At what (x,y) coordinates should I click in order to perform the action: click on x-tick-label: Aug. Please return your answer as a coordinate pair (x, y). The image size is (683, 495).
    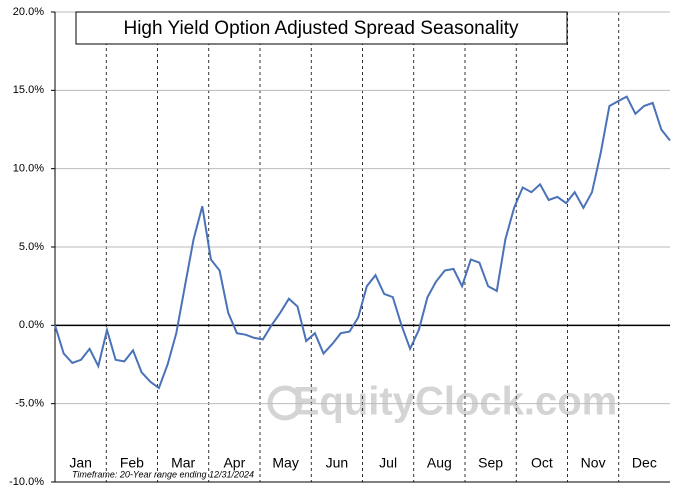
    Looking at the image, I should click on (439, 463).